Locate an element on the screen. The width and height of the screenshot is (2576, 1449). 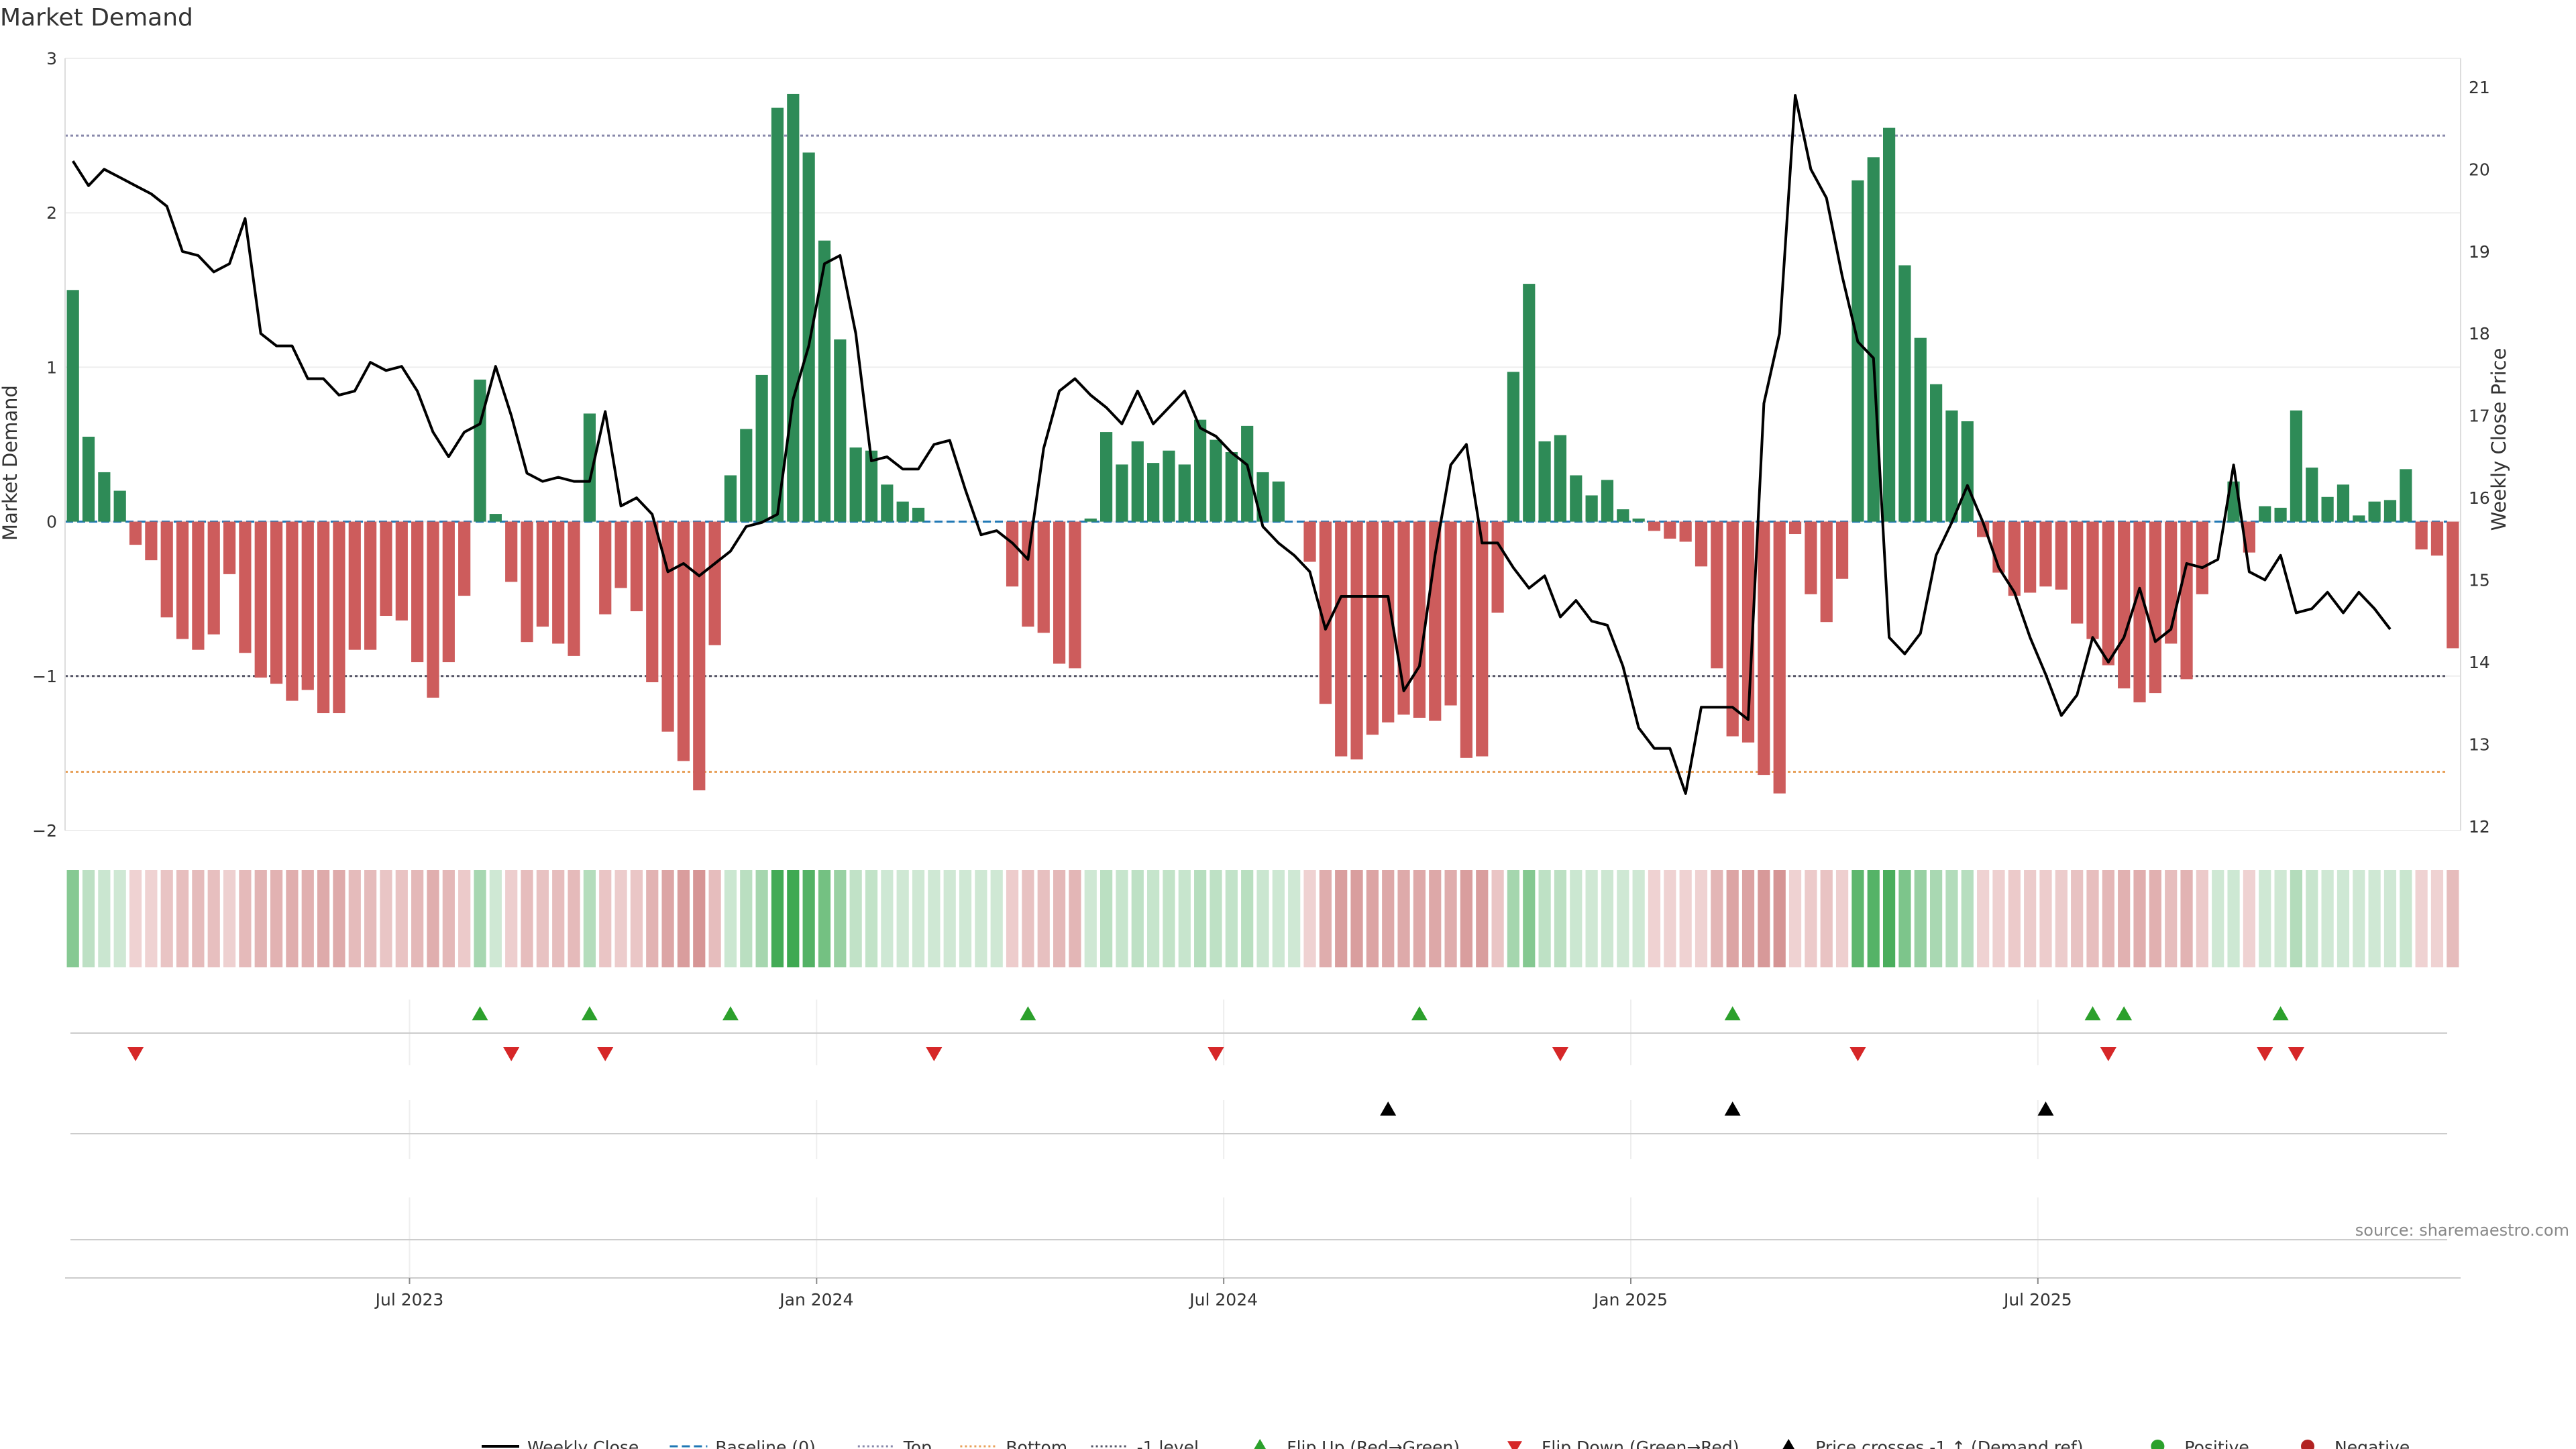
legend-label: Price crosses -1 ↑ (Demand ref) is located at coordinates (1949, 1443).